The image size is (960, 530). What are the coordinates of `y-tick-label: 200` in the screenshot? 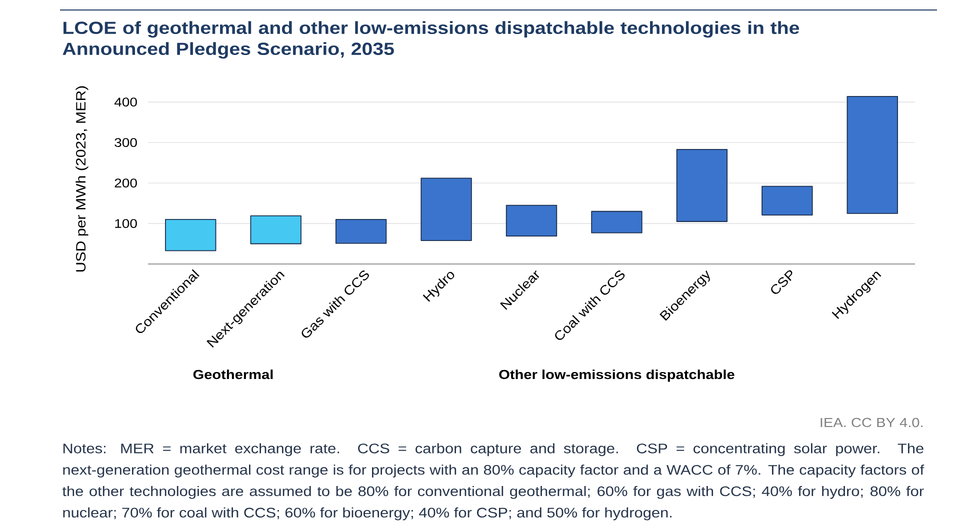 It's located at (125, 183).